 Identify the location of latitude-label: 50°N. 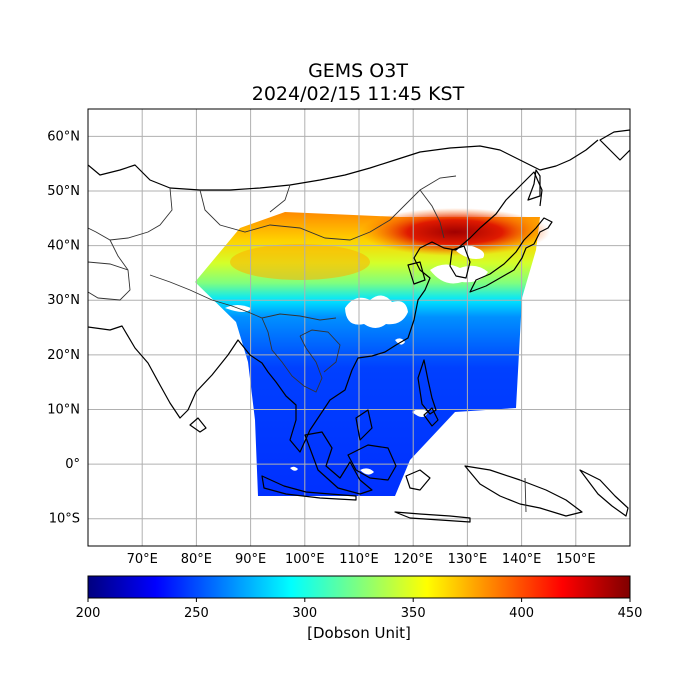
(63, 191).